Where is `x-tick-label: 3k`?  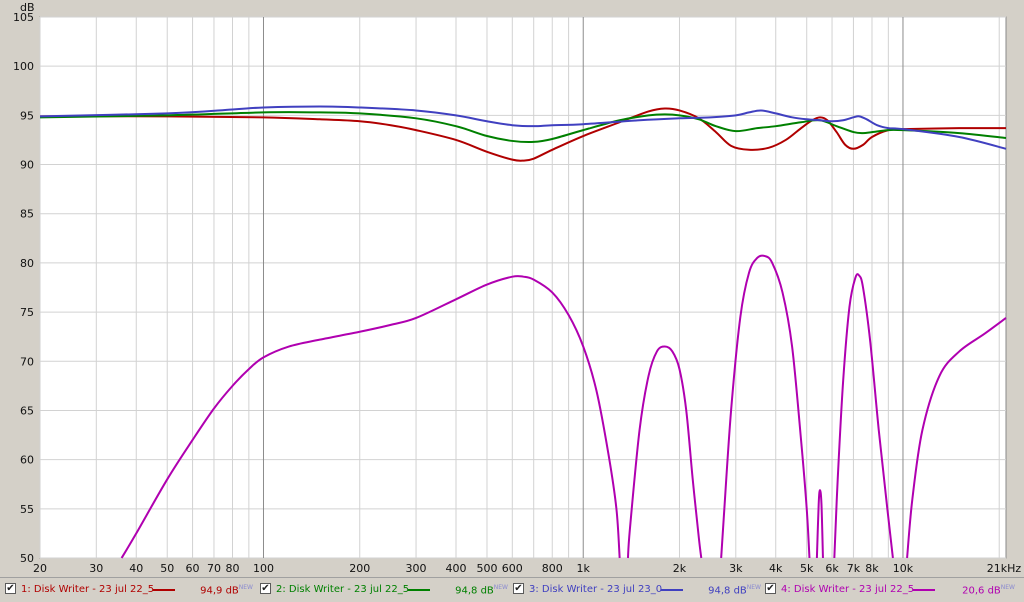
x-tick-label: 3k is located at coordinates (736, 568).